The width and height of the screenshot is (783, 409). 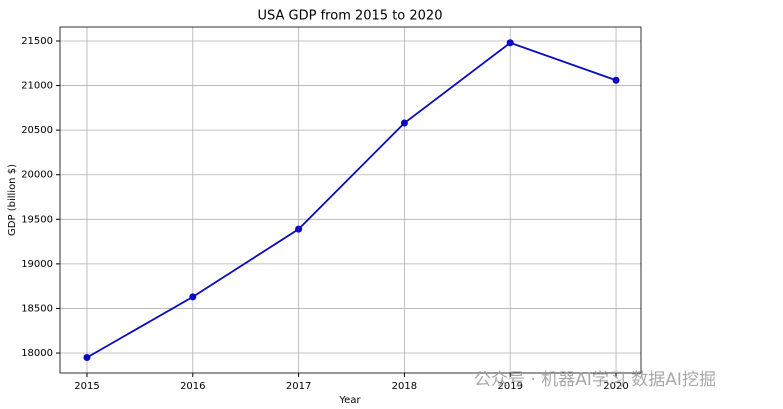 What do you see at coordinates (509, 386) in the screenshot?
I see `x-tick-label: 2019` at bounding box center [509, 386].